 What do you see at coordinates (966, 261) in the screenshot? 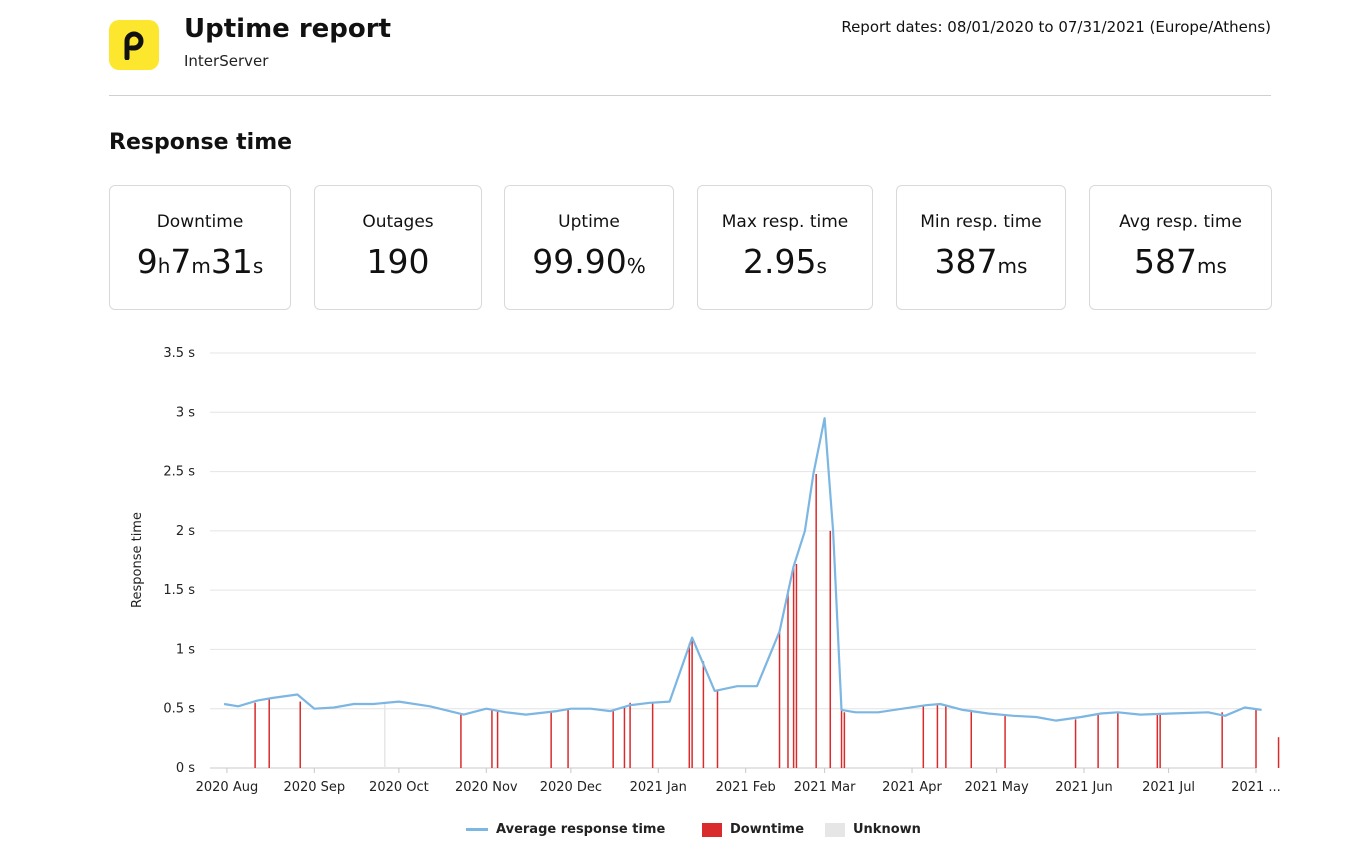
I see `stat-number: 387` at bounding box center [966, 261].